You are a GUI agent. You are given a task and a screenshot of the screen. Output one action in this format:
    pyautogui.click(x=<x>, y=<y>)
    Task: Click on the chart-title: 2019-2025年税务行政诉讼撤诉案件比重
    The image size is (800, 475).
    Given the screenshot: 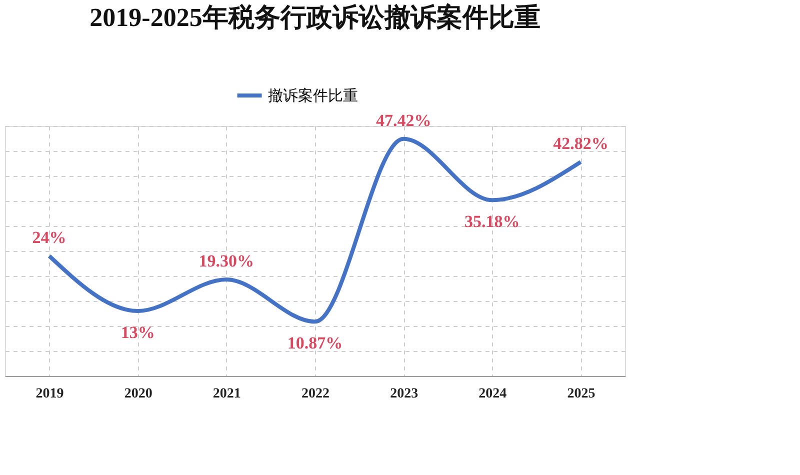 What is the action you would take?
    pyautogui.click(x=315, y=17)
    